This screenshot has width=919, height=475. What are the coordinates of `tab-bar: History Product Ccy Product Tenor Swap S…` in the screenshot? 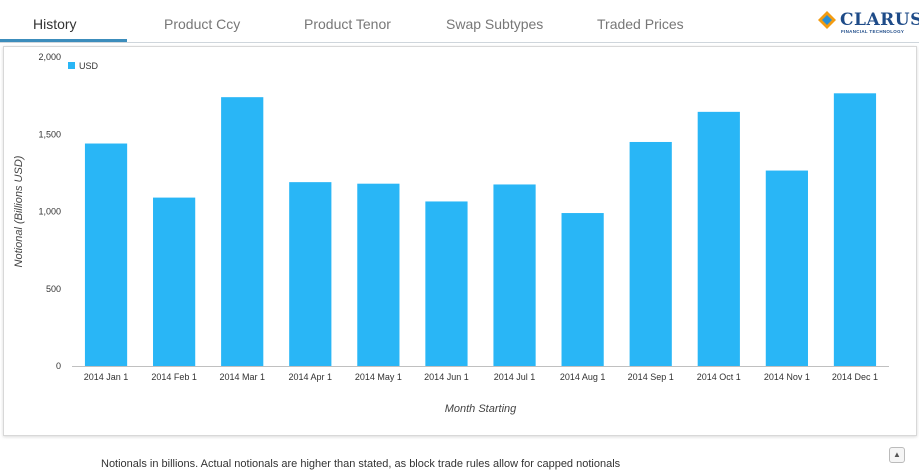 It's located at (459, 21).